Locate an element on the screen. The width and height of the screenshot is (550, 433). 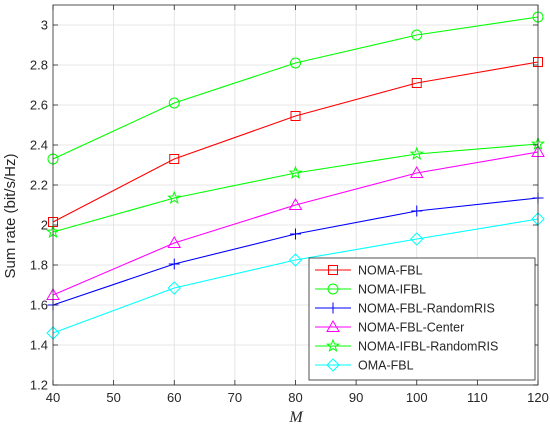
x-tick-label: 50 is located at coordinates (113, 397).